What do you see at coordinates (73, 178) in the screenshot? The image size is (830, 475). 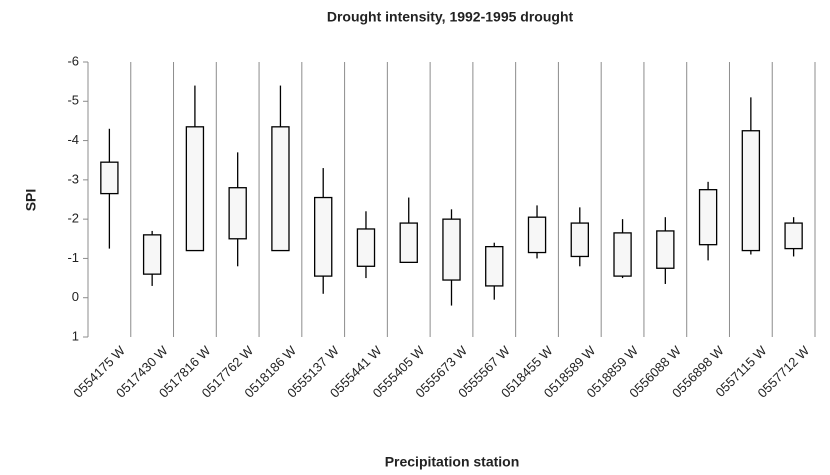 I see `y-tick-label: -3` at bounding box center [73, 178].